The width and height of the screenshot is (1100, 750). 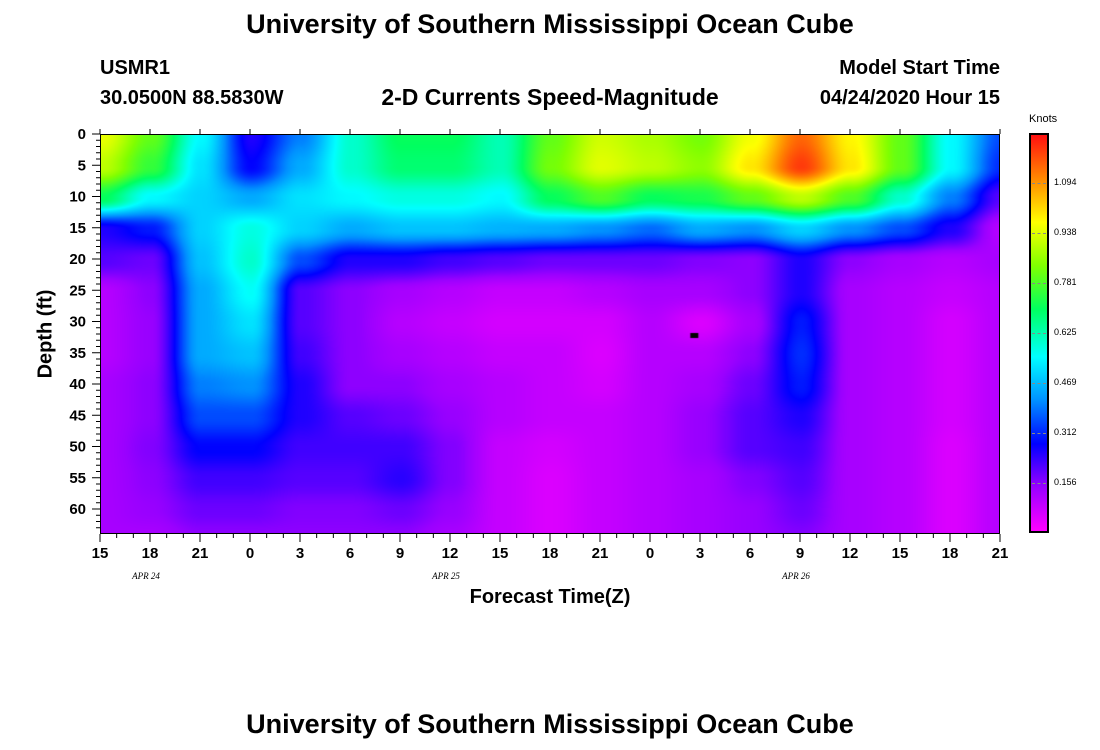 What do you see at coordinates (550, 597) in the screenshot?
I see `x-axis-label: Forecast Time(Z)` at bounding box center [550, 597].